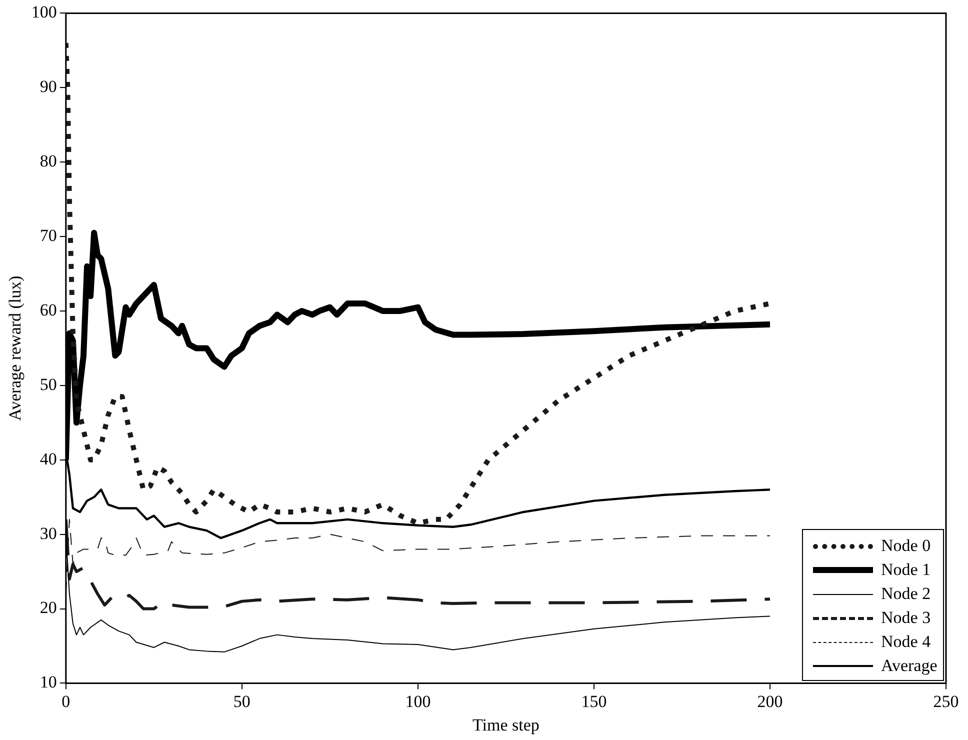 The image size is (968, 740). What do you see at coordinates (48, 161) in the screenshot?
I see `y-tick-label: 80` at bounding box center [48, 161].